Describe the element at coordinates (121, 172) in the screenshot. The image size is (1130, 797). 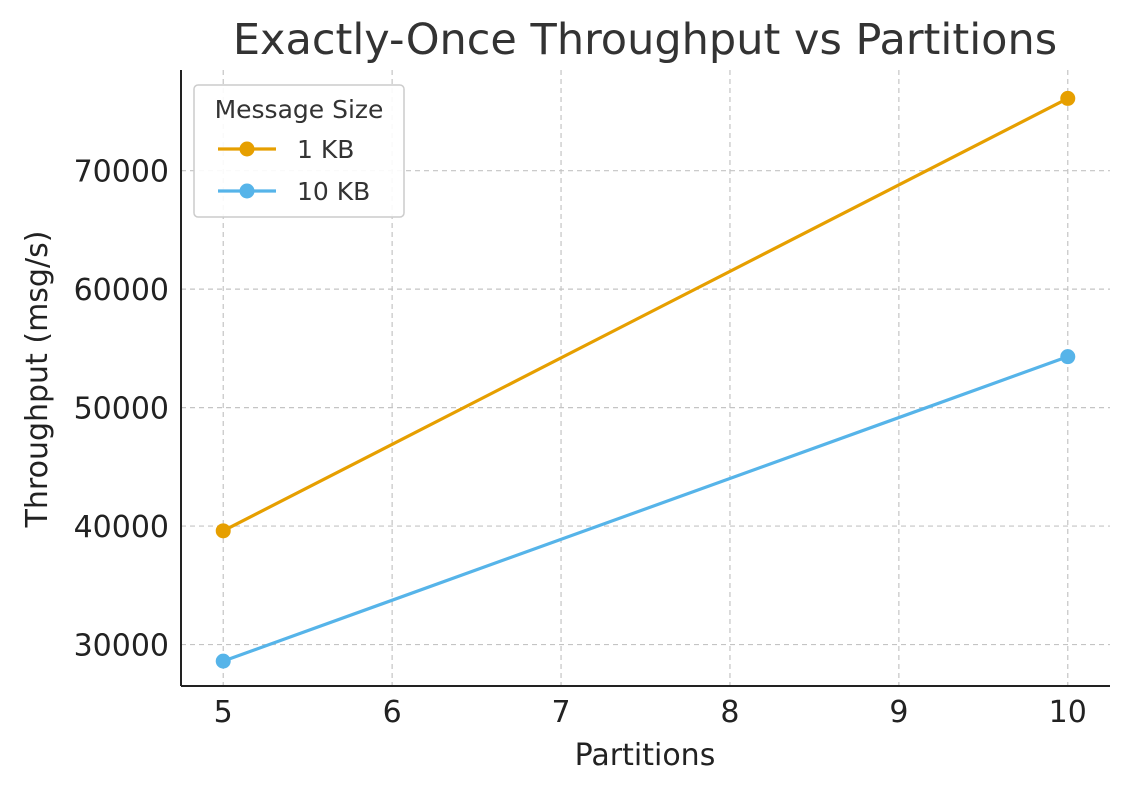
I see `y-tick-label: 70000` at that location.